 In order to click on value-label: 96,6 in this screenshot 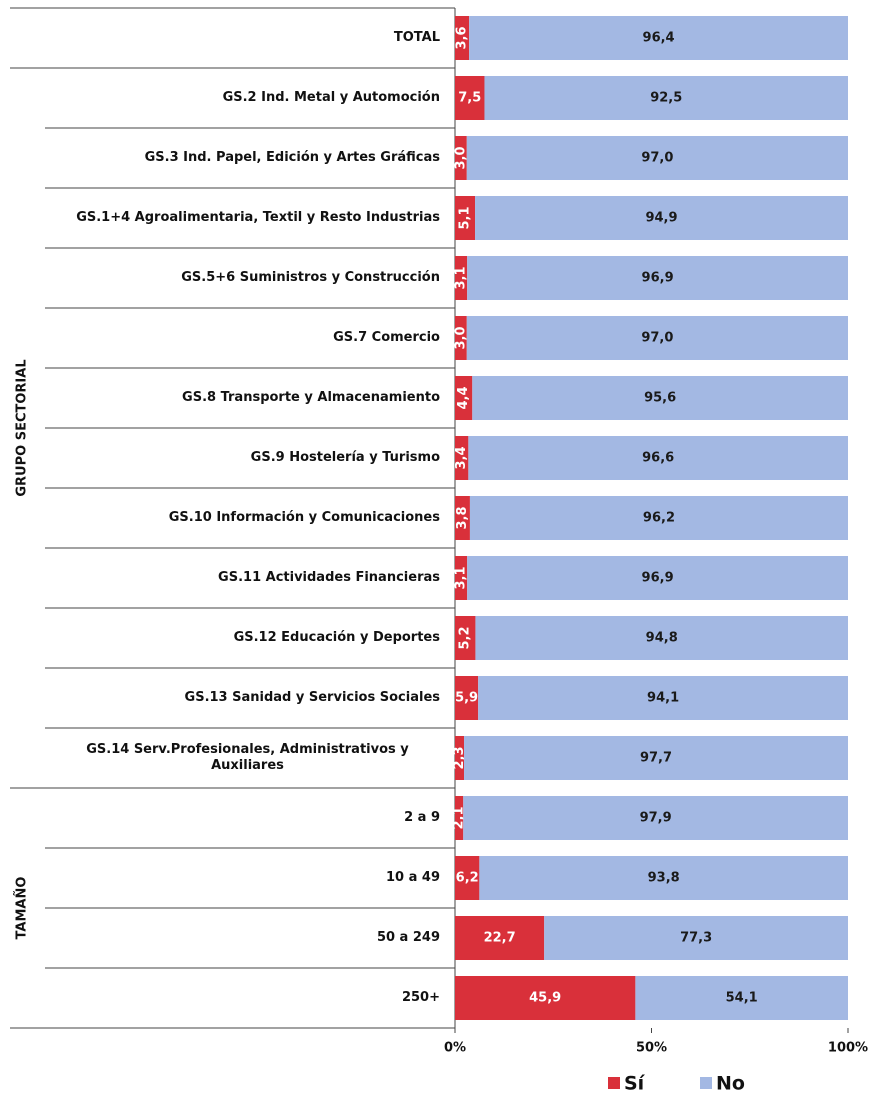, I will do `click(658, 458)`.